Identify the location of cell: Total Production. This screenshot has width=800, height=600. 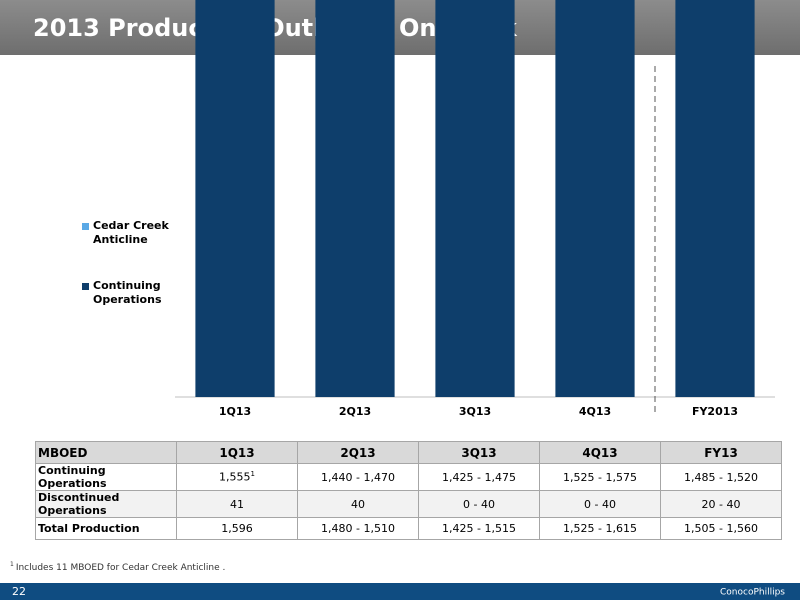
(106, 528).